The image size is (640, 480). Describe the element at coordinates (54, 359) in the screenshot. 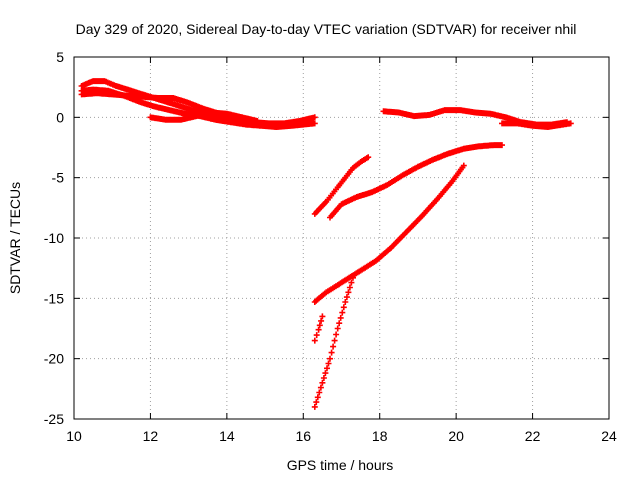

I see `y-tick-label: -20` at that location.